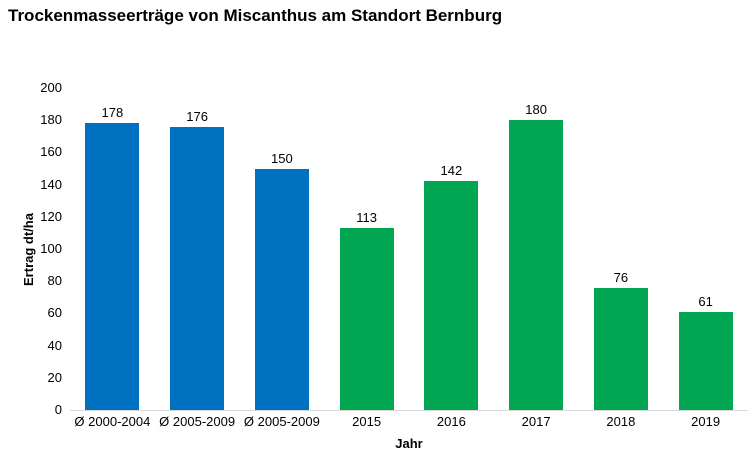 Image resolution: width=753 pixels, height=455 pixels. I want to click on y-tick-label: 100, so click(51, 248).